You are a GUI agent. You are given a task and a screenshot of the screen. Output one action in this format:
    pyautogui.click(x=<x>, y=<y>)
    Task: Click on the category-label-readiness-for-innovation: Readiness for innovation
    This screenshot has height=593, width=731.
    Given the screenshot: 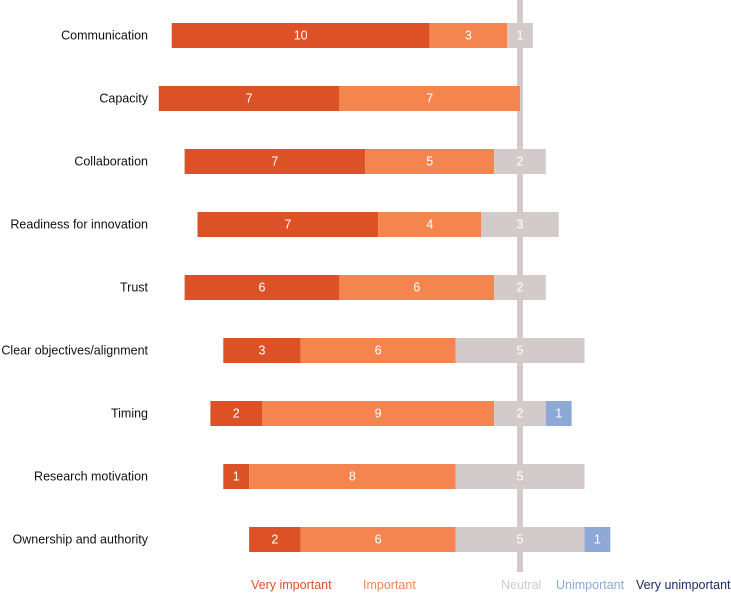 What is the action you would take?
    pyautogui.click(x=79, y=225)
    